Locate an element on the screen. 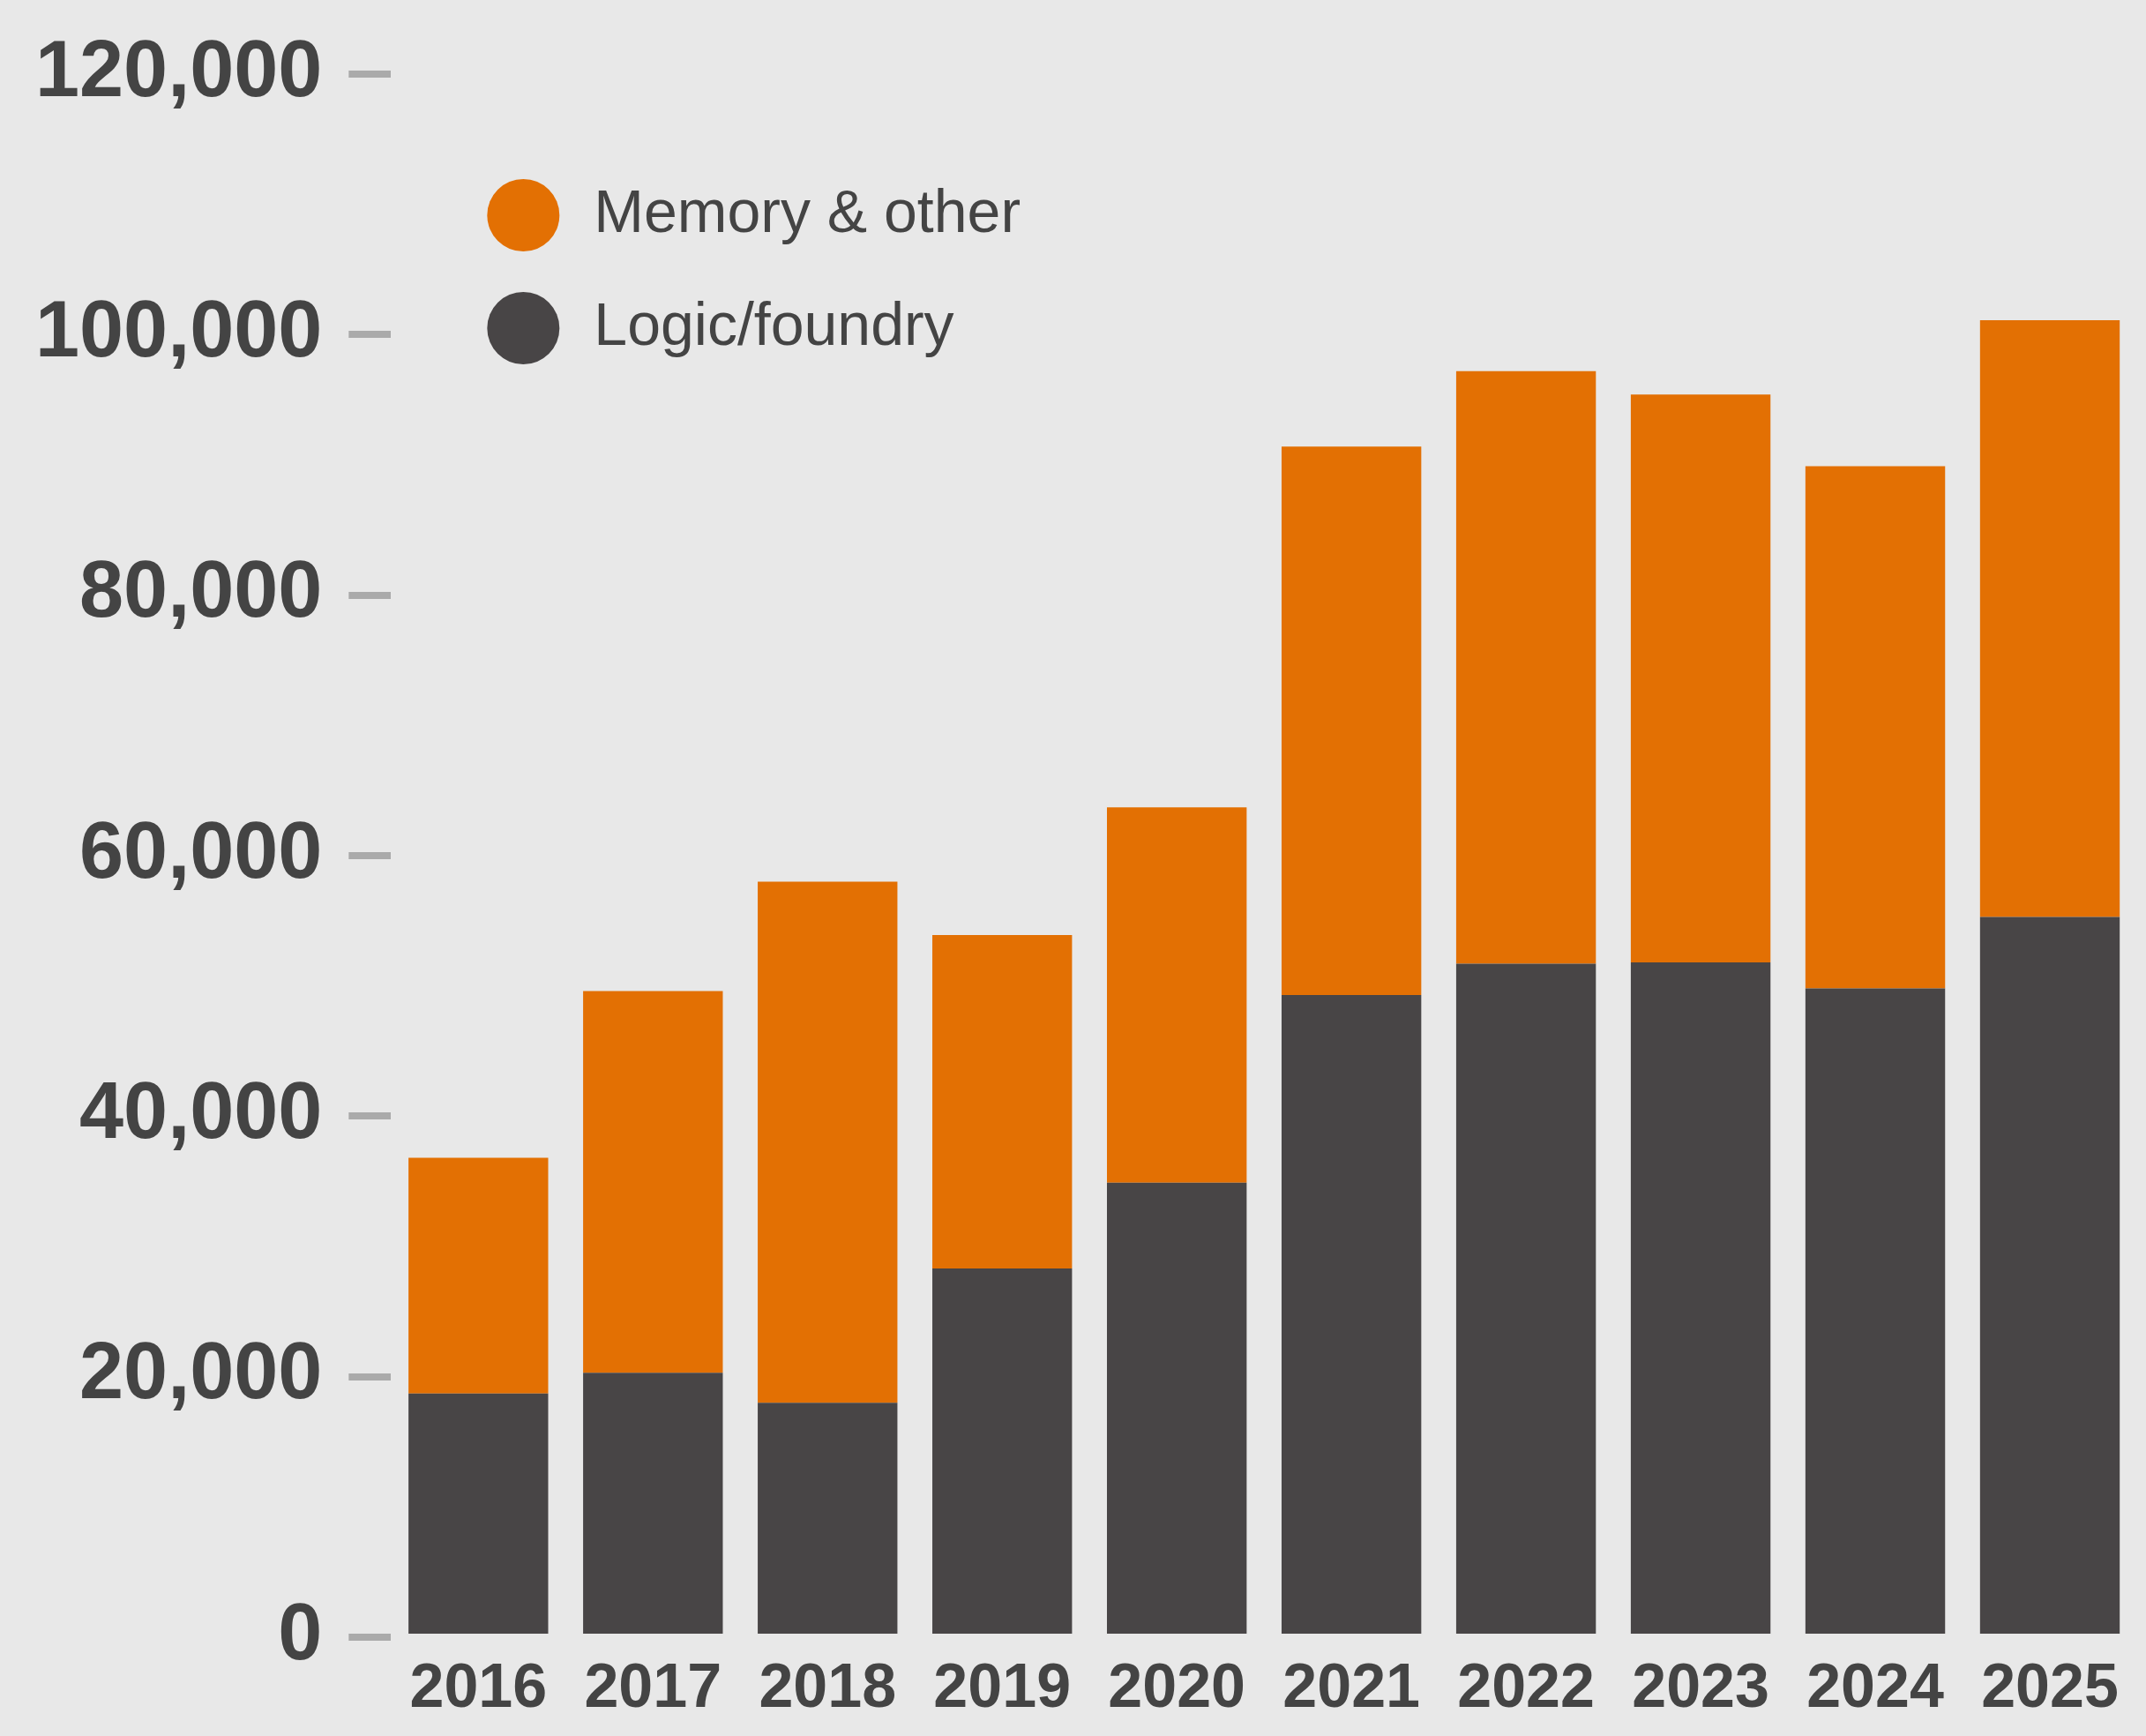  y-tick-label: 60,000 is located at coordinates (201, 849).